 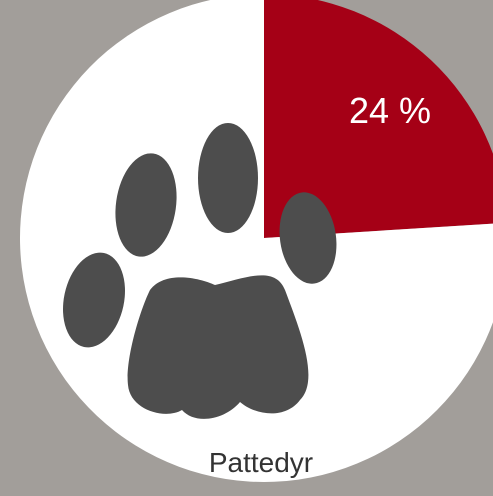 What do you see at coordinates (261, 462) in the screenshot?
I see `category-label: Pattedyr` at bounding box center [261, 462].